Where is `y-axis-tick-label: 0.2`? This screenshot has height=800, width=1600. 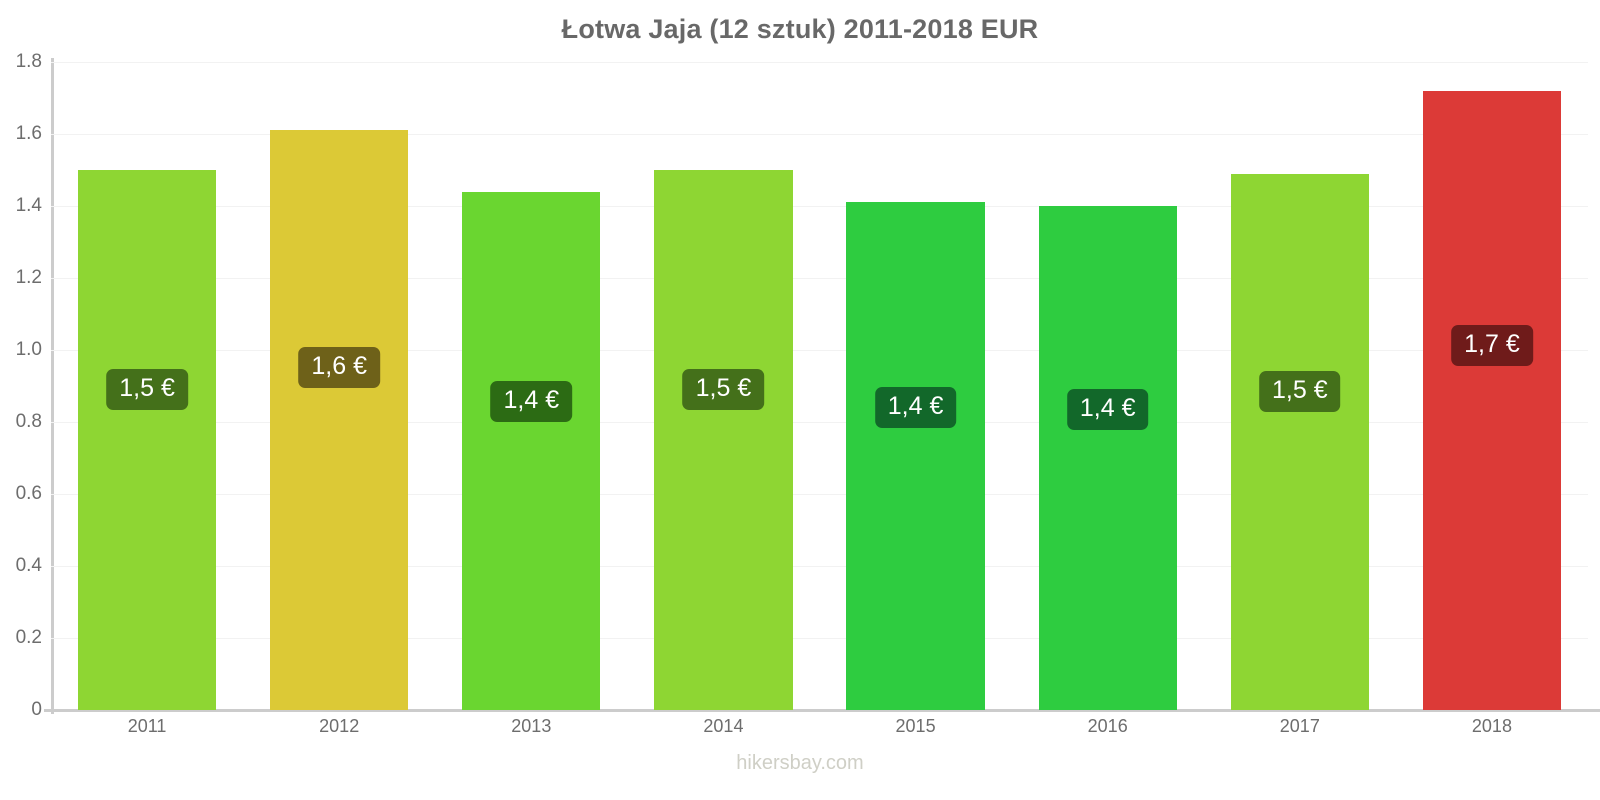
y-axis-tick-label: 0.2 is located at coordinates (28, 637).